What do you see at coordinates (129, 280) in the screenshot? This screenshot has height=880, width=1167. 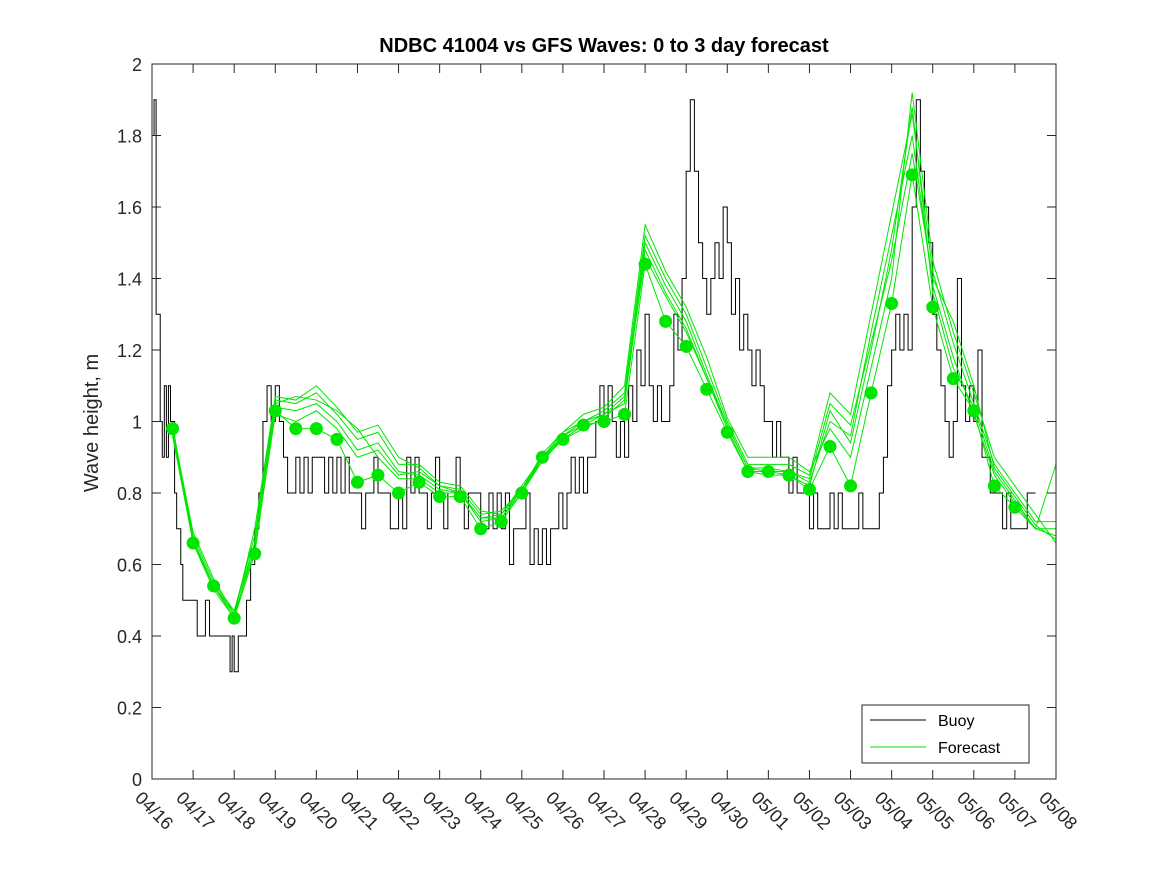 I see `y-tick-label: 1.4` at bounding box center [129, 280].